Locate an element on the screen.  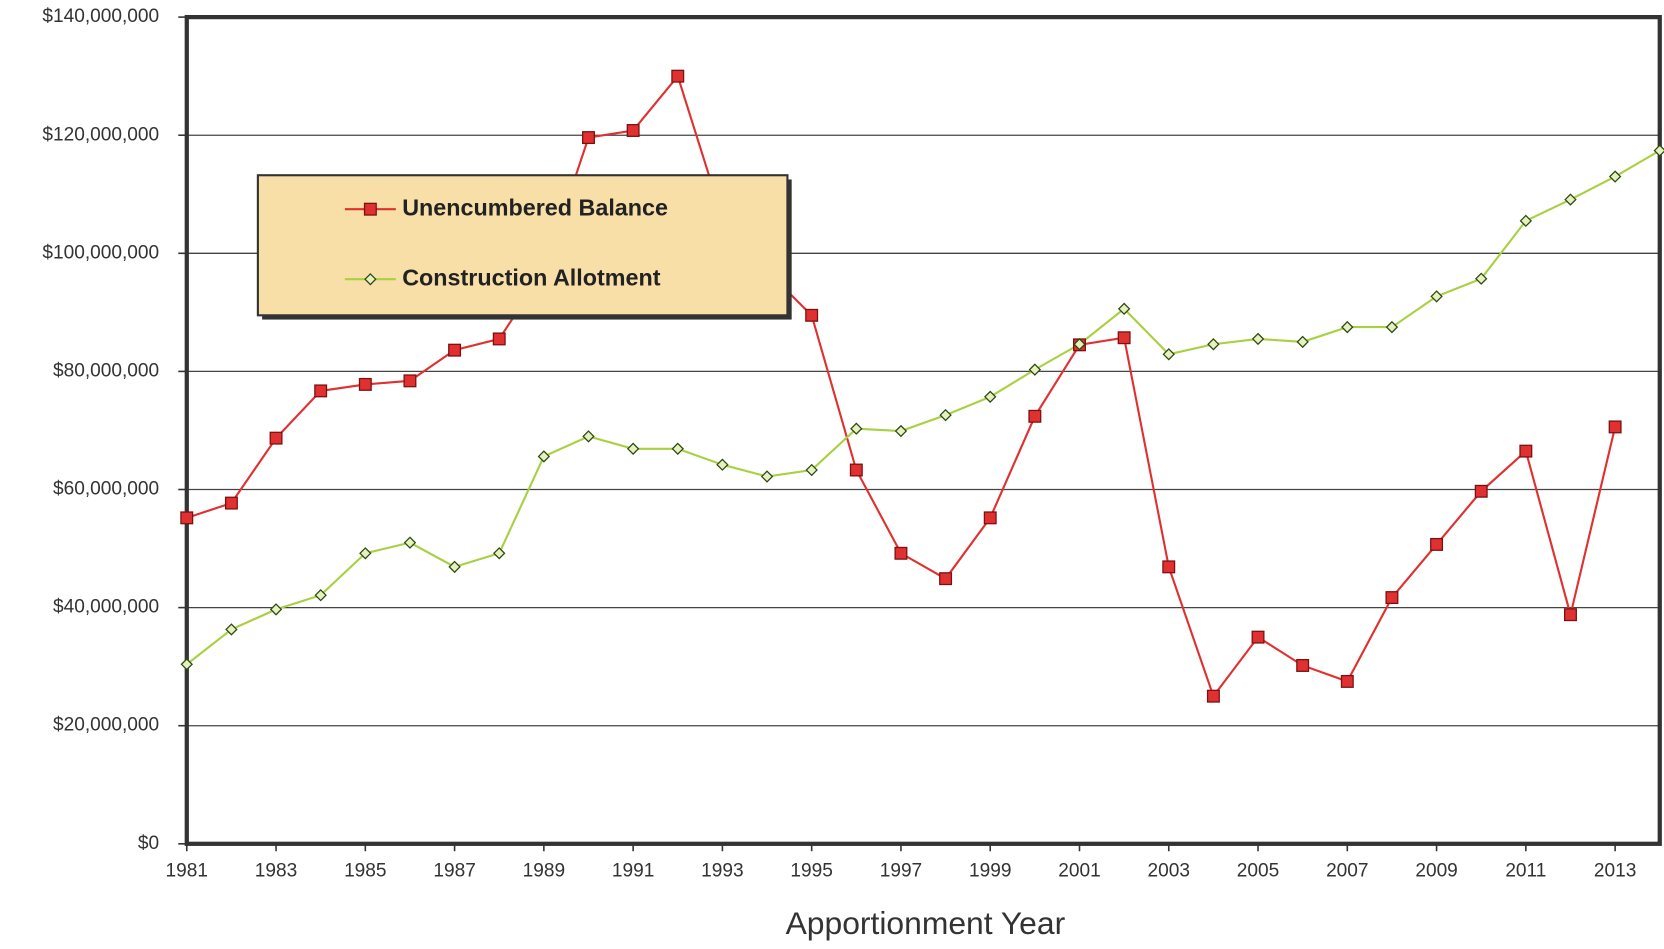
x-tick-label: 1991 is located at coordinates (633, 870).